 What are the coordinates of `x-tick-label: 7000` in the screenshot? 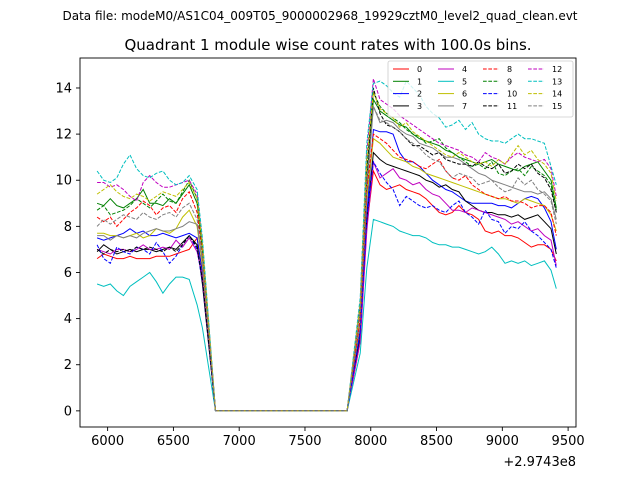 It's located at (239, 441).